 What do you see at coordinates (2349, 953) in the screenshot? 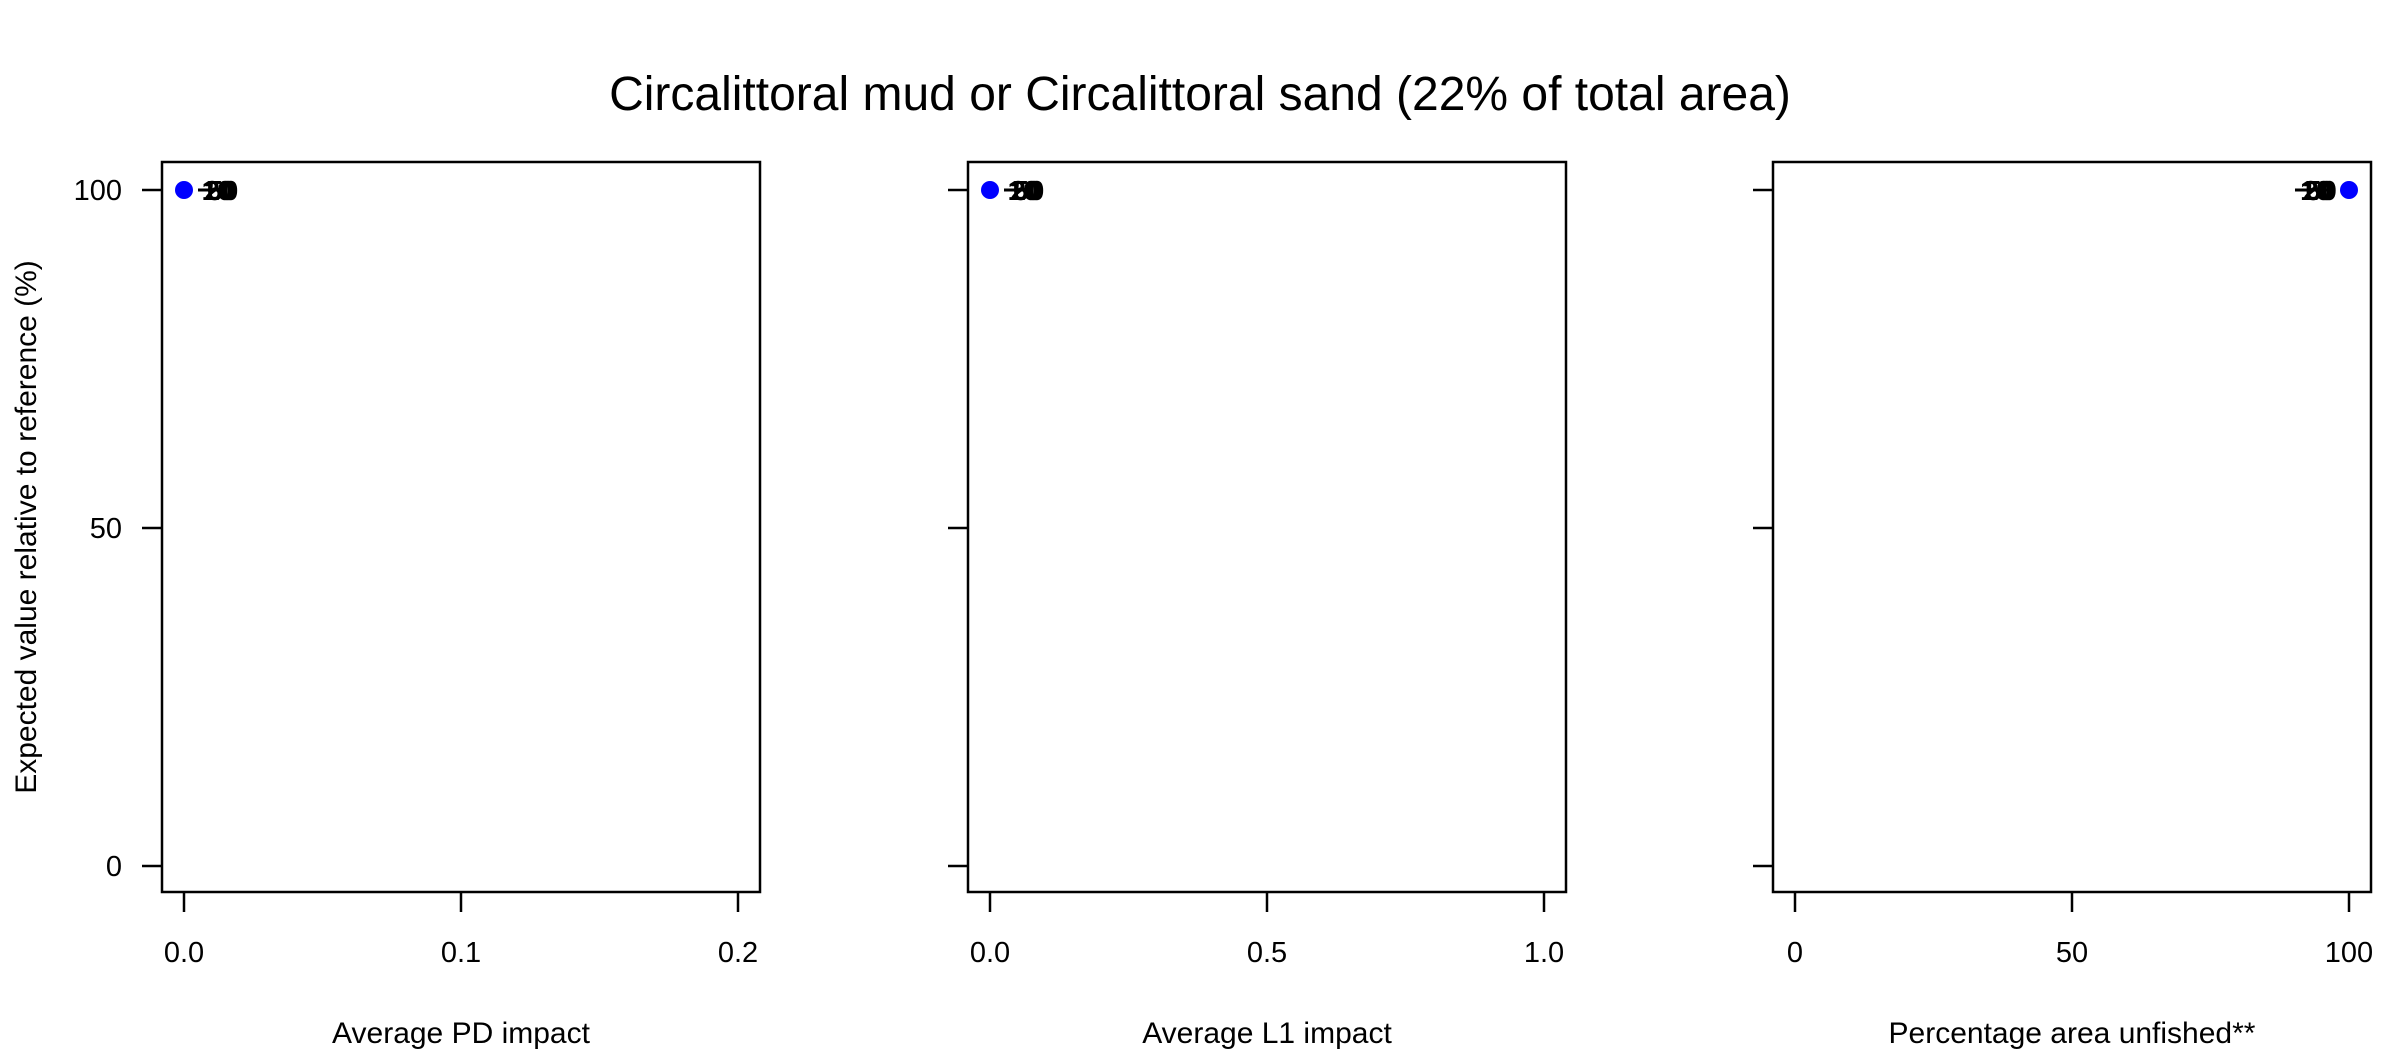
I see `x-tick-label: 100` at bounding box center [2349, 953].